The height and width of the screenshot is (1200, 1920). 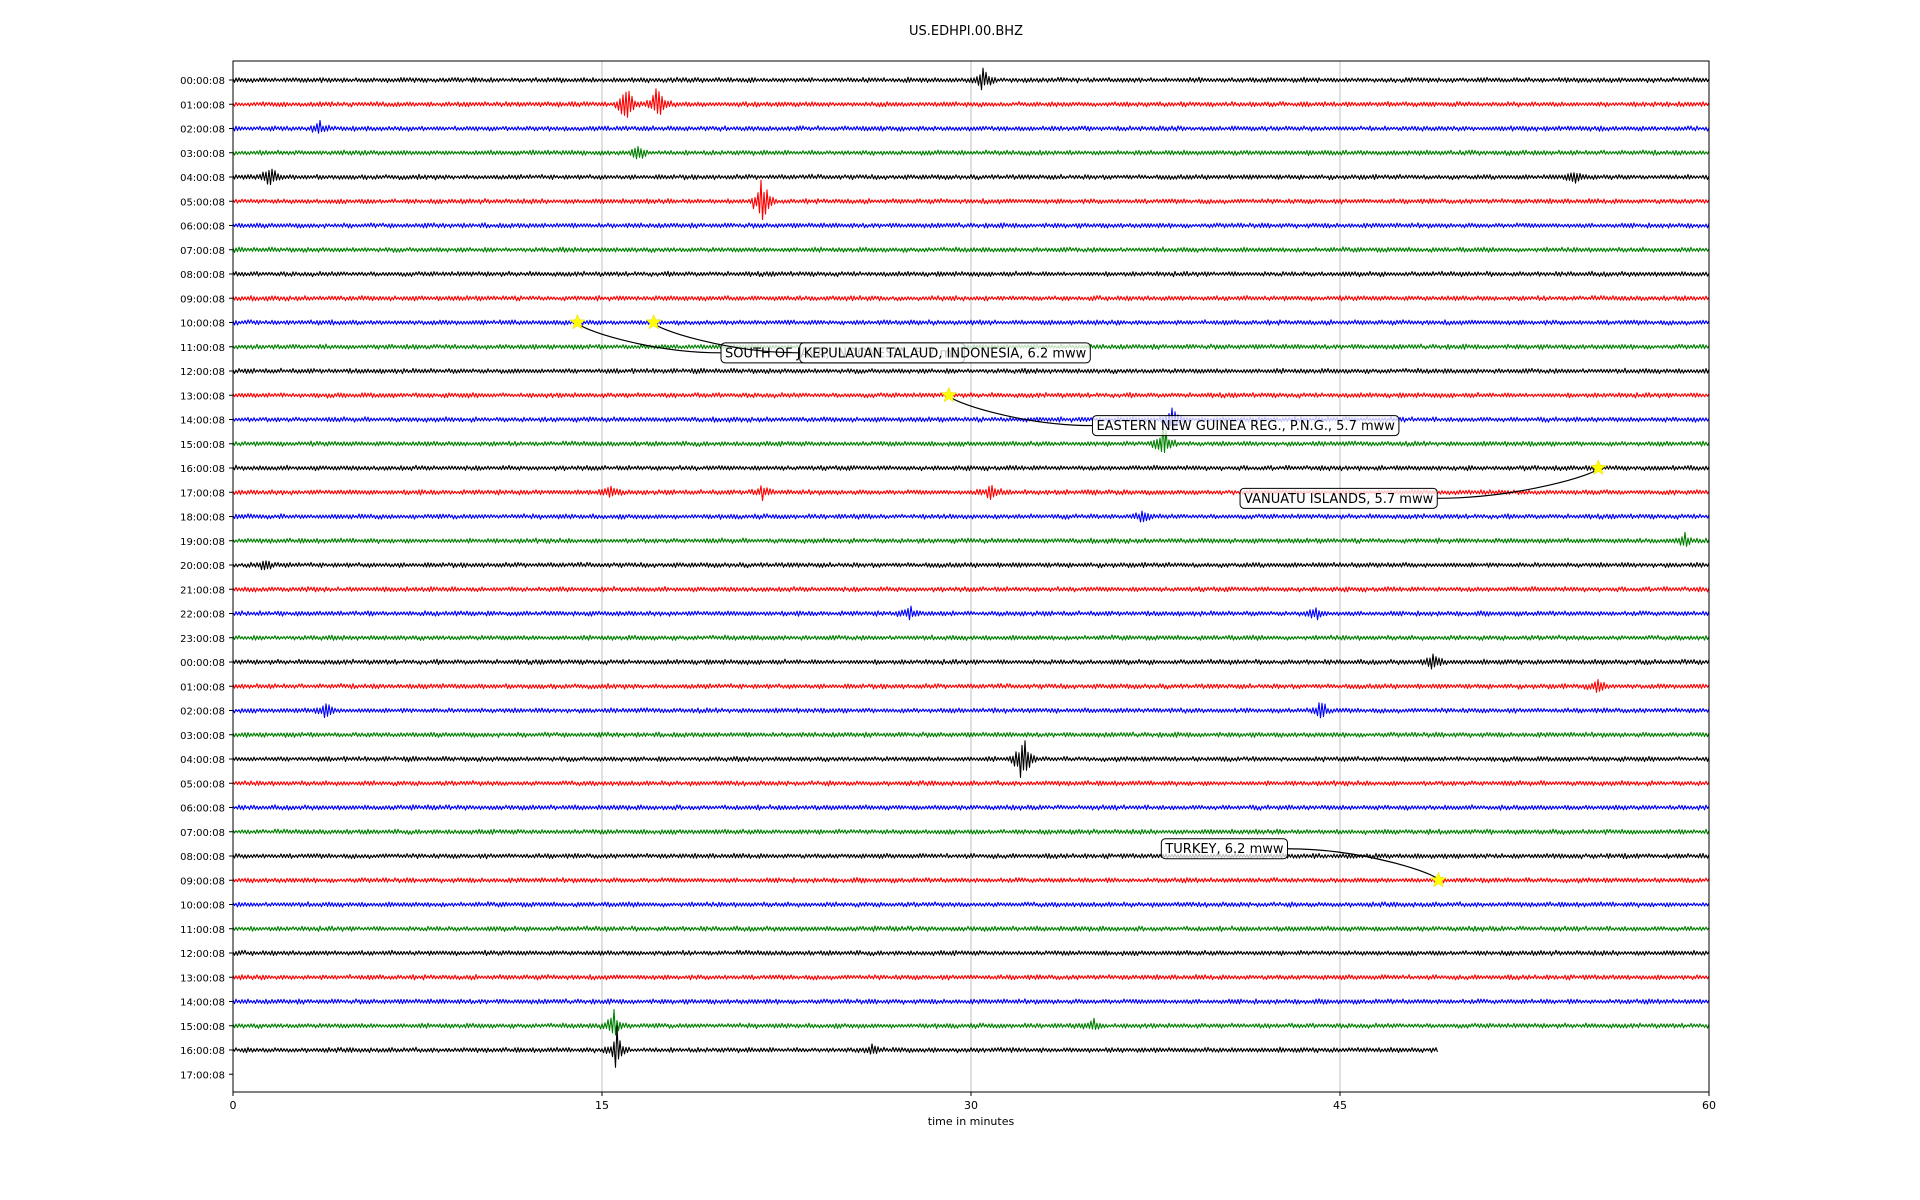 I want to click on event-label: EASTERN NEW GUINEA REG., P.N.G., 5.7 mww, so click(x=1245, y=426).